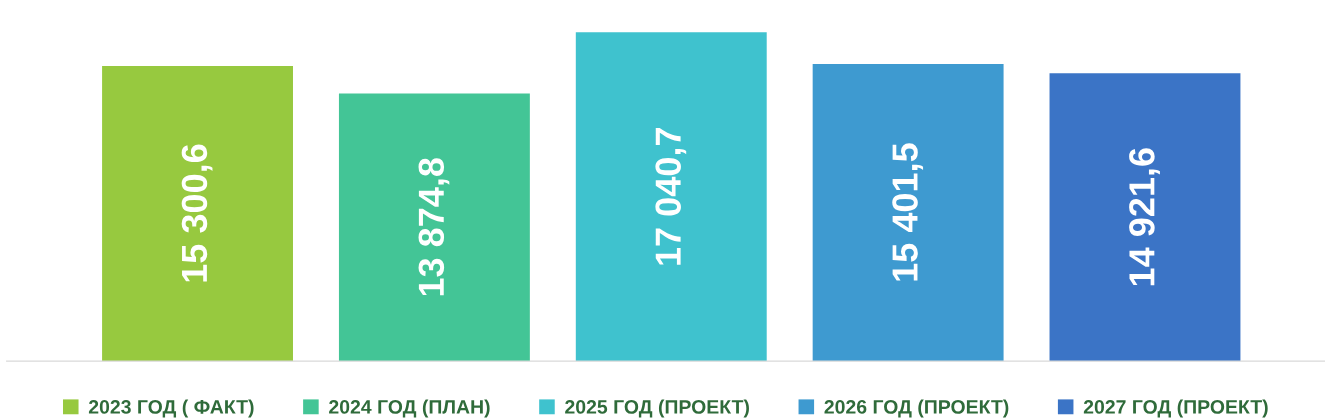  I want to click on data-label: 15 300,6, so click(197, 213).